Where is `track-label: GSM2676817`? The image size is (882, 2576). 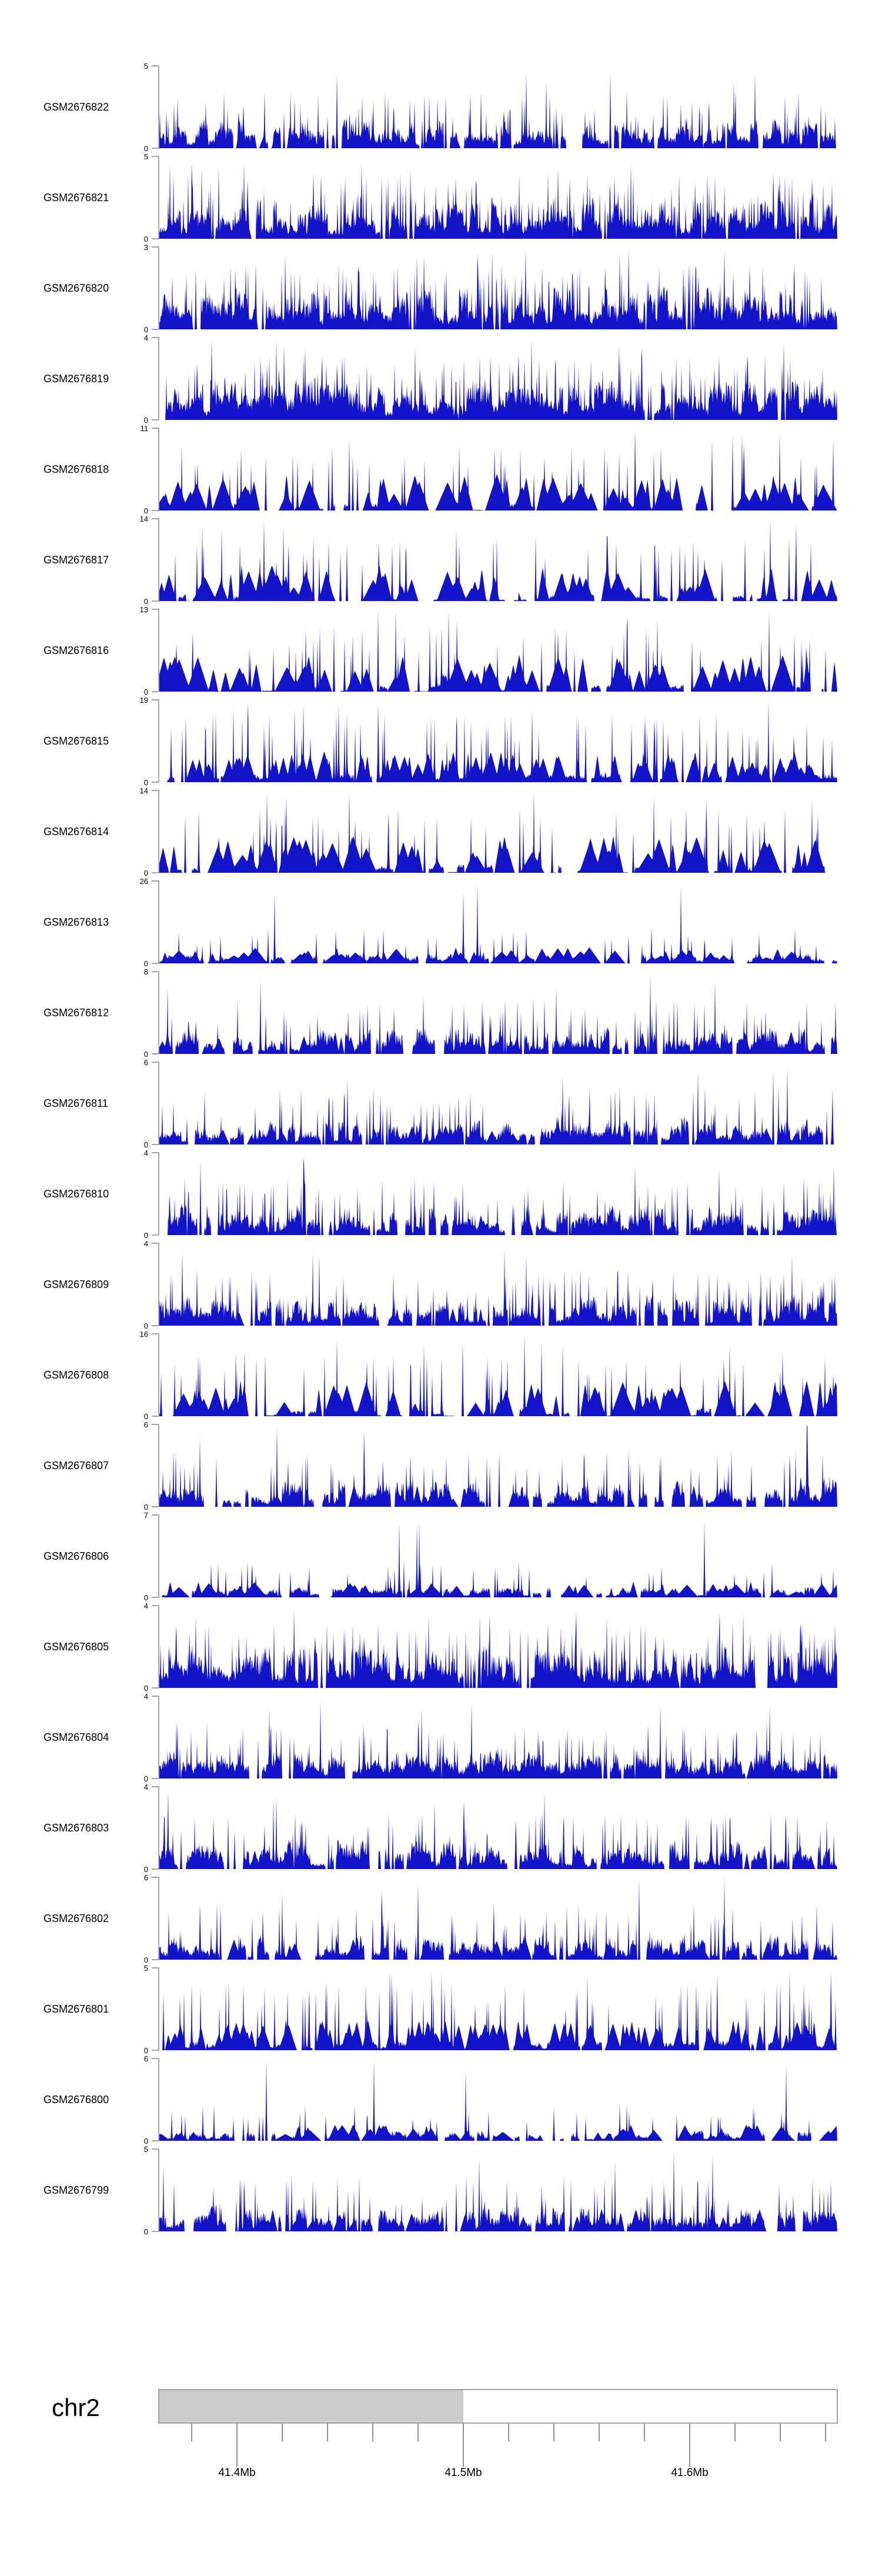
track-label: GSM2676817 is located at coordinates (76, 560).